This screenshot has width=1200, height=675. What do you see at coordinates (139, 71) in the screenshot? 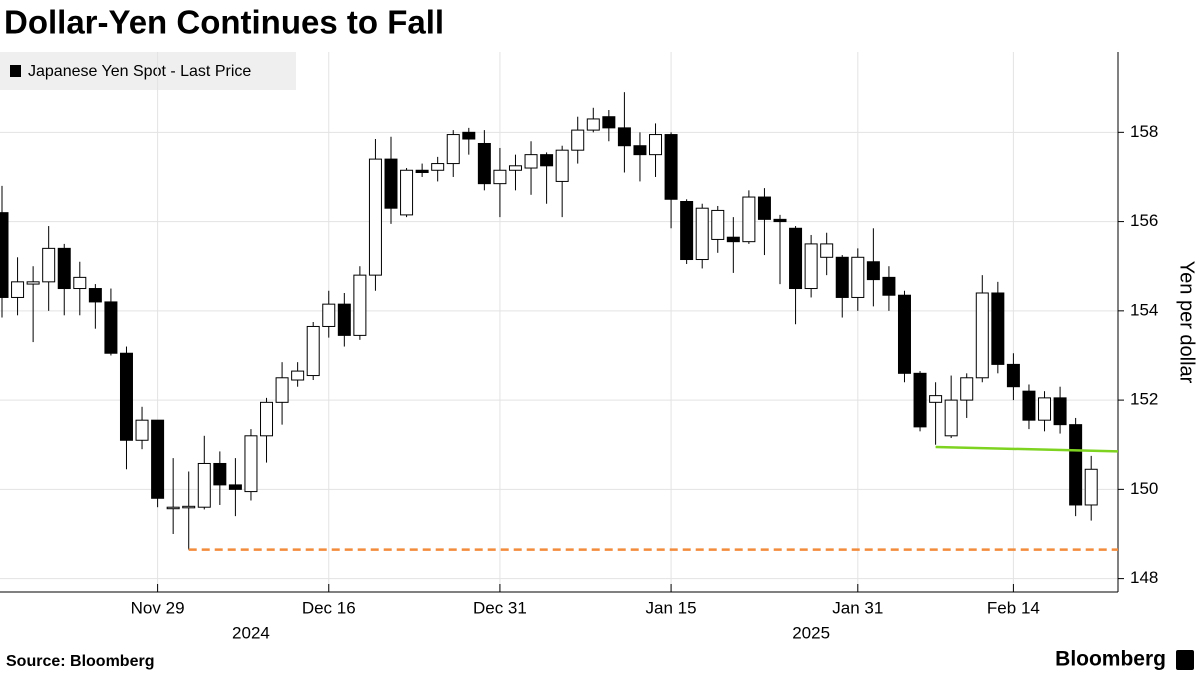
I see `legend-label: Japanese Yen Spot - Last Price` at bounding box center [139, 71].